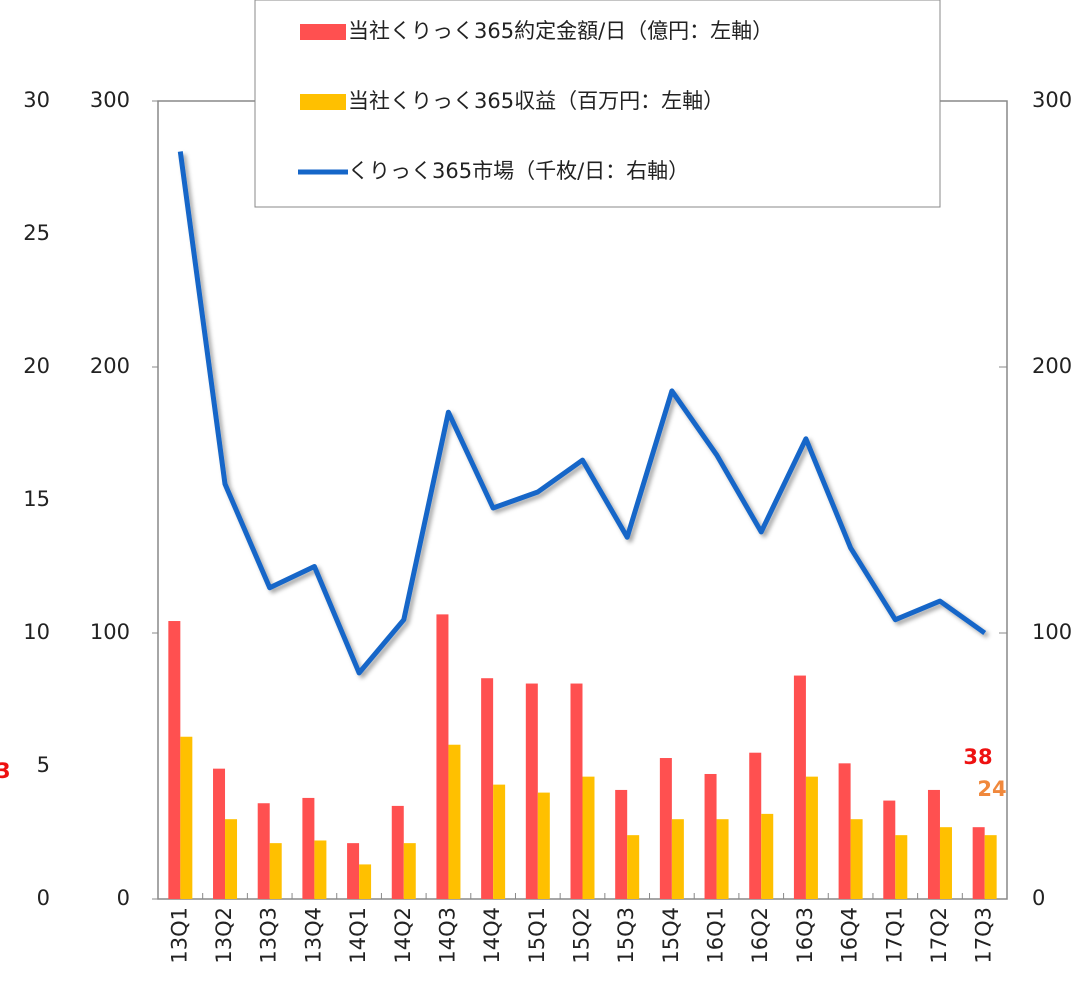 This screenshot has width=1091, height=986. What do you see at coordinates (36, 366) in the screenshot?
I see `y-outer-tick-label: 20` at bounding box center [36, 366].